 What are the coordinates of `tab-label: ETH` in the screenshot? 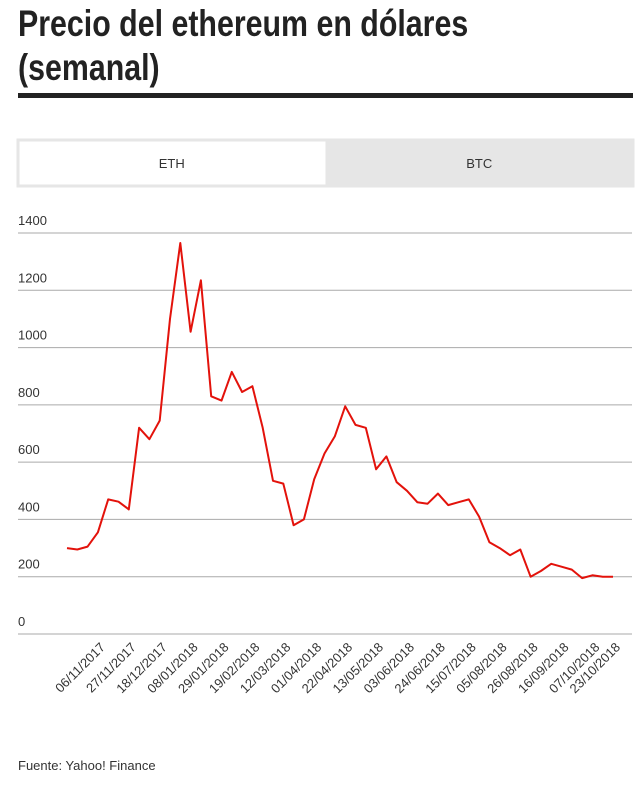 It's located at (172, 163).